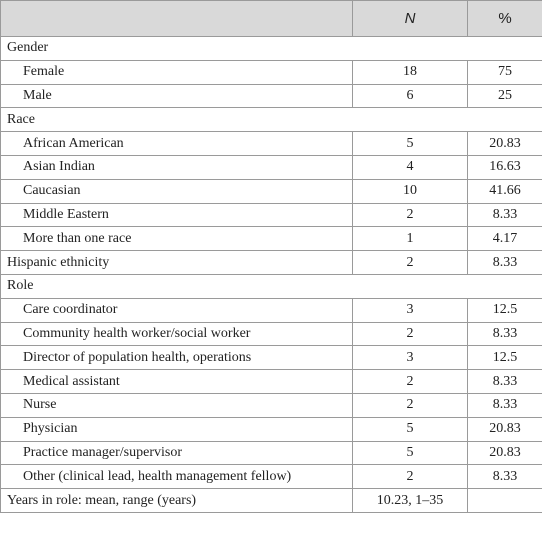 The image size is (542, 536). What do you see at coordinates (176, 334) in the screenshot?
I see `row-label: Community health worker/social worker` at bounding box center [176, 334].